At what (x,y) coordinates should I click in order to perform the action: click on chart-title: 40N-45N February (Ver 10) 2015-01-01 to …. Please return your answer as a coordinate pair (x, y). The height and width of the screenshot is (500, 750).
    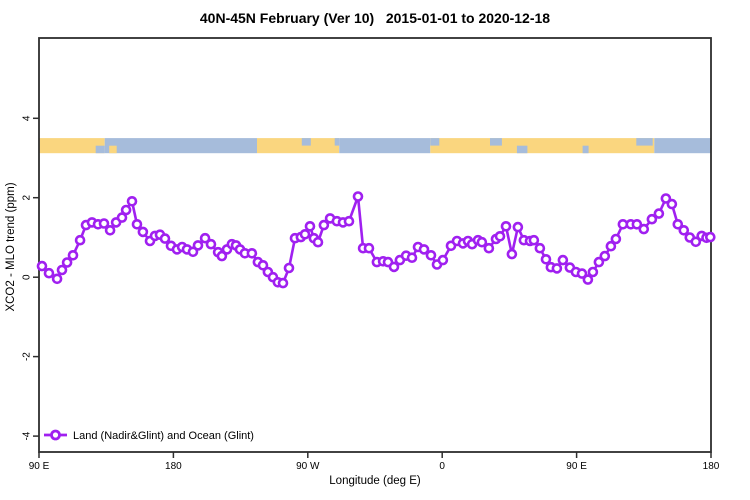
    Looking at the image, I should click on (375, 18).